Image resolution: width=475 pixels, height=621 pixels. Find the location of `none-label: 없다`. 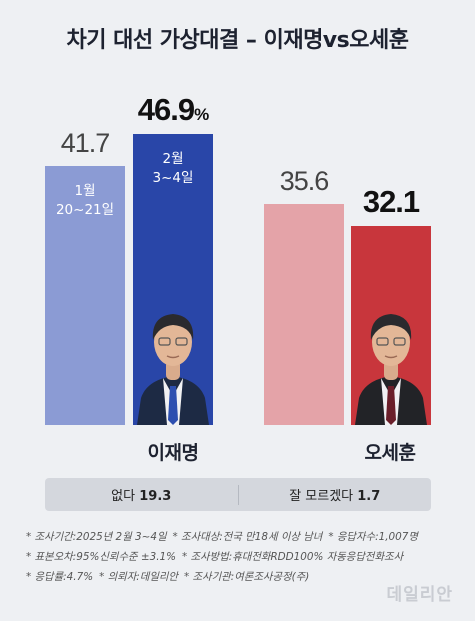

none-label: 없다 is located at coordinates (123, 496).